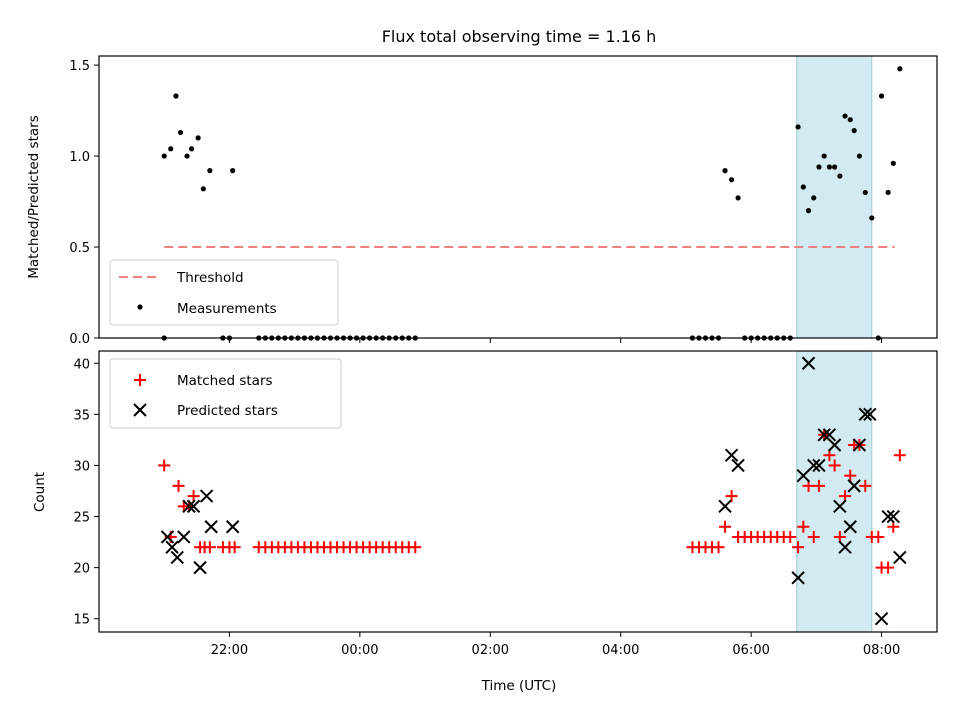 The width and height of the screenshot is (960, 720). I want to click on bottom-y-tick-label: 15, so click(81, 620).